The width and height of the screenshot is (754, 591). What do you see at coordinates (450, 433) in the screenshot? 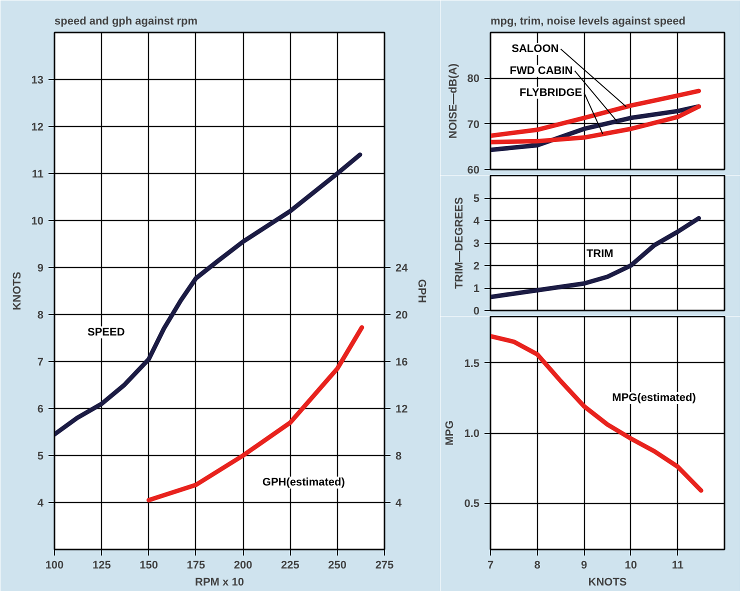
I see `y-axis-title: MPG` at bounding box center [450, 433].